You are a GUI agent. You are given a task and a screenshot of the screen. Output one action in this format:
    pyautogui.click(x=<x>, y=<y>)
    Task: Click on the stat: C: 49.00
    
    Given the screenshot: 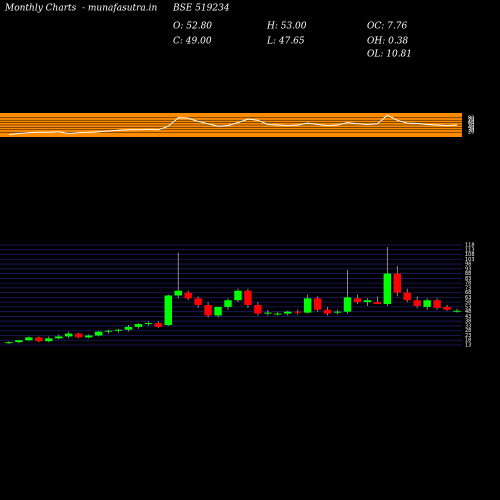 What is the action you would take?
    pyautogui.click(x=192, y=42)
    